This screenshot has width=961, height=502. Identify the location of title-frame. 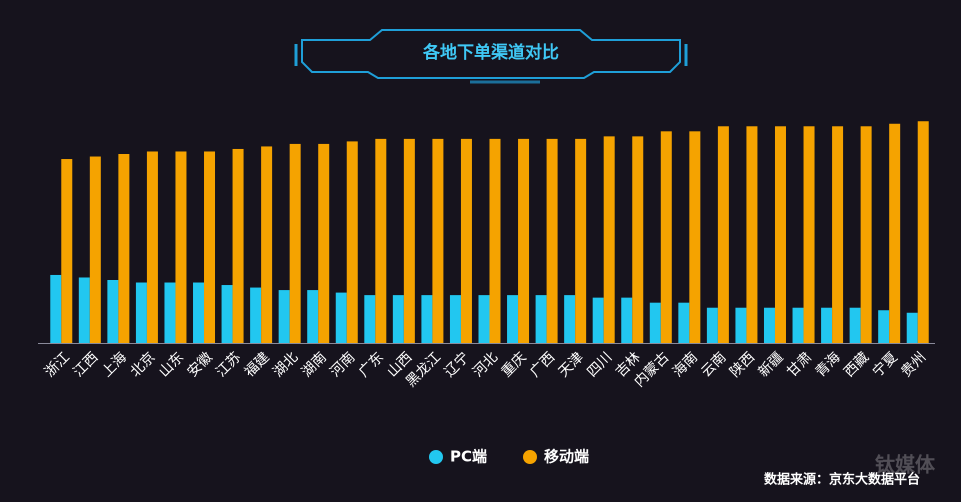
(491, 56).